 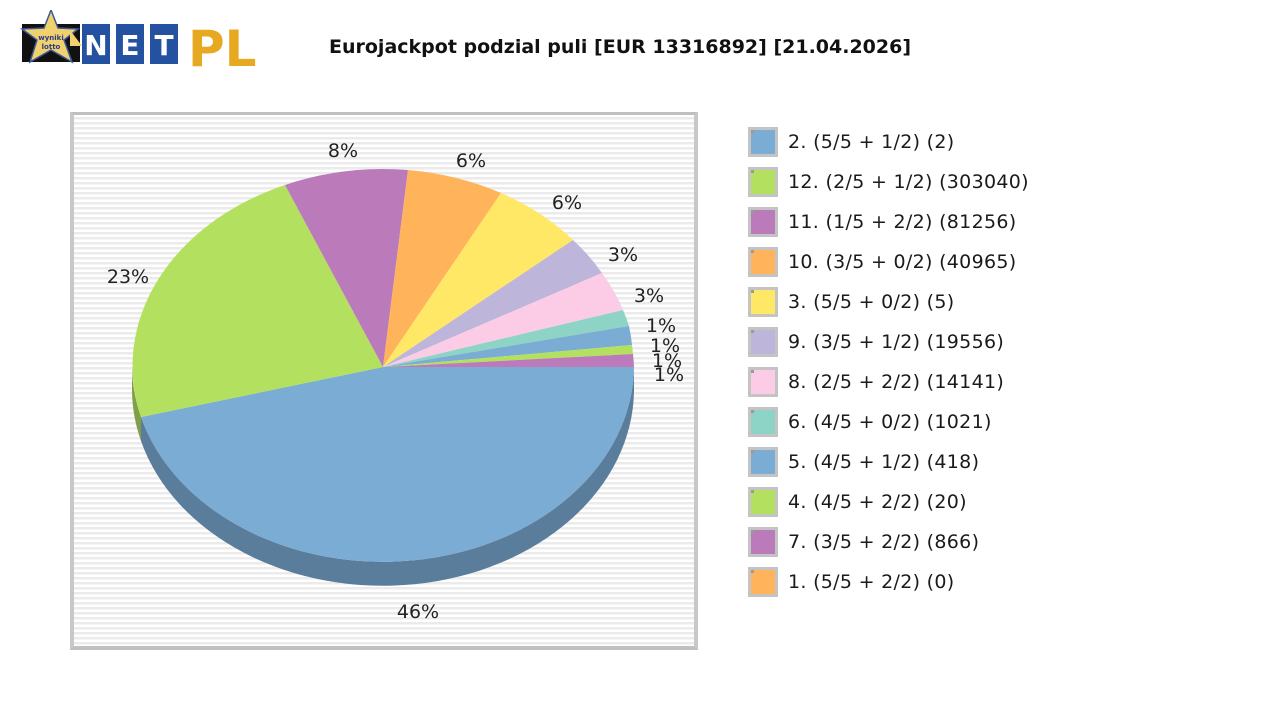 I want to click on legend-label: 1. (5/5 + 2/2) (0), so click(x=871, y=582).